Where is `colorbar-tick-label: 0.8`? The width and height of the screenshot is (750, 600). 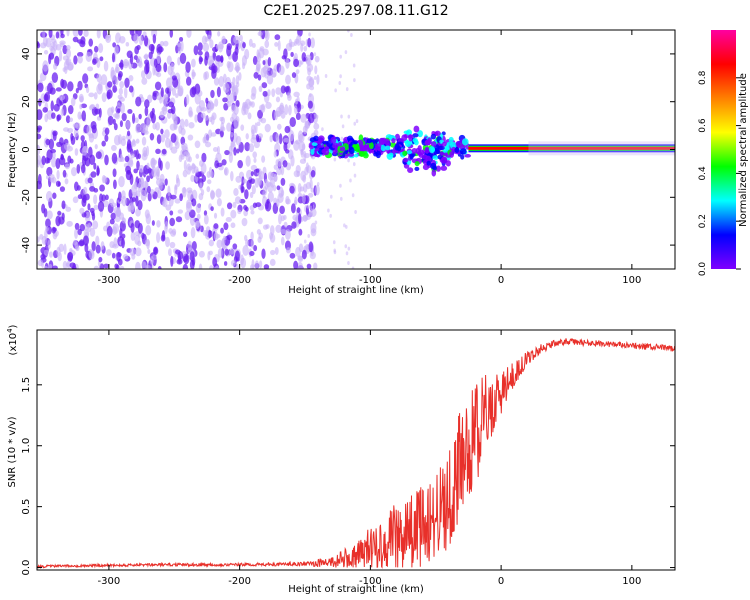 colorbar-tick-label: 0.8 is located at coordinates (703, 77).